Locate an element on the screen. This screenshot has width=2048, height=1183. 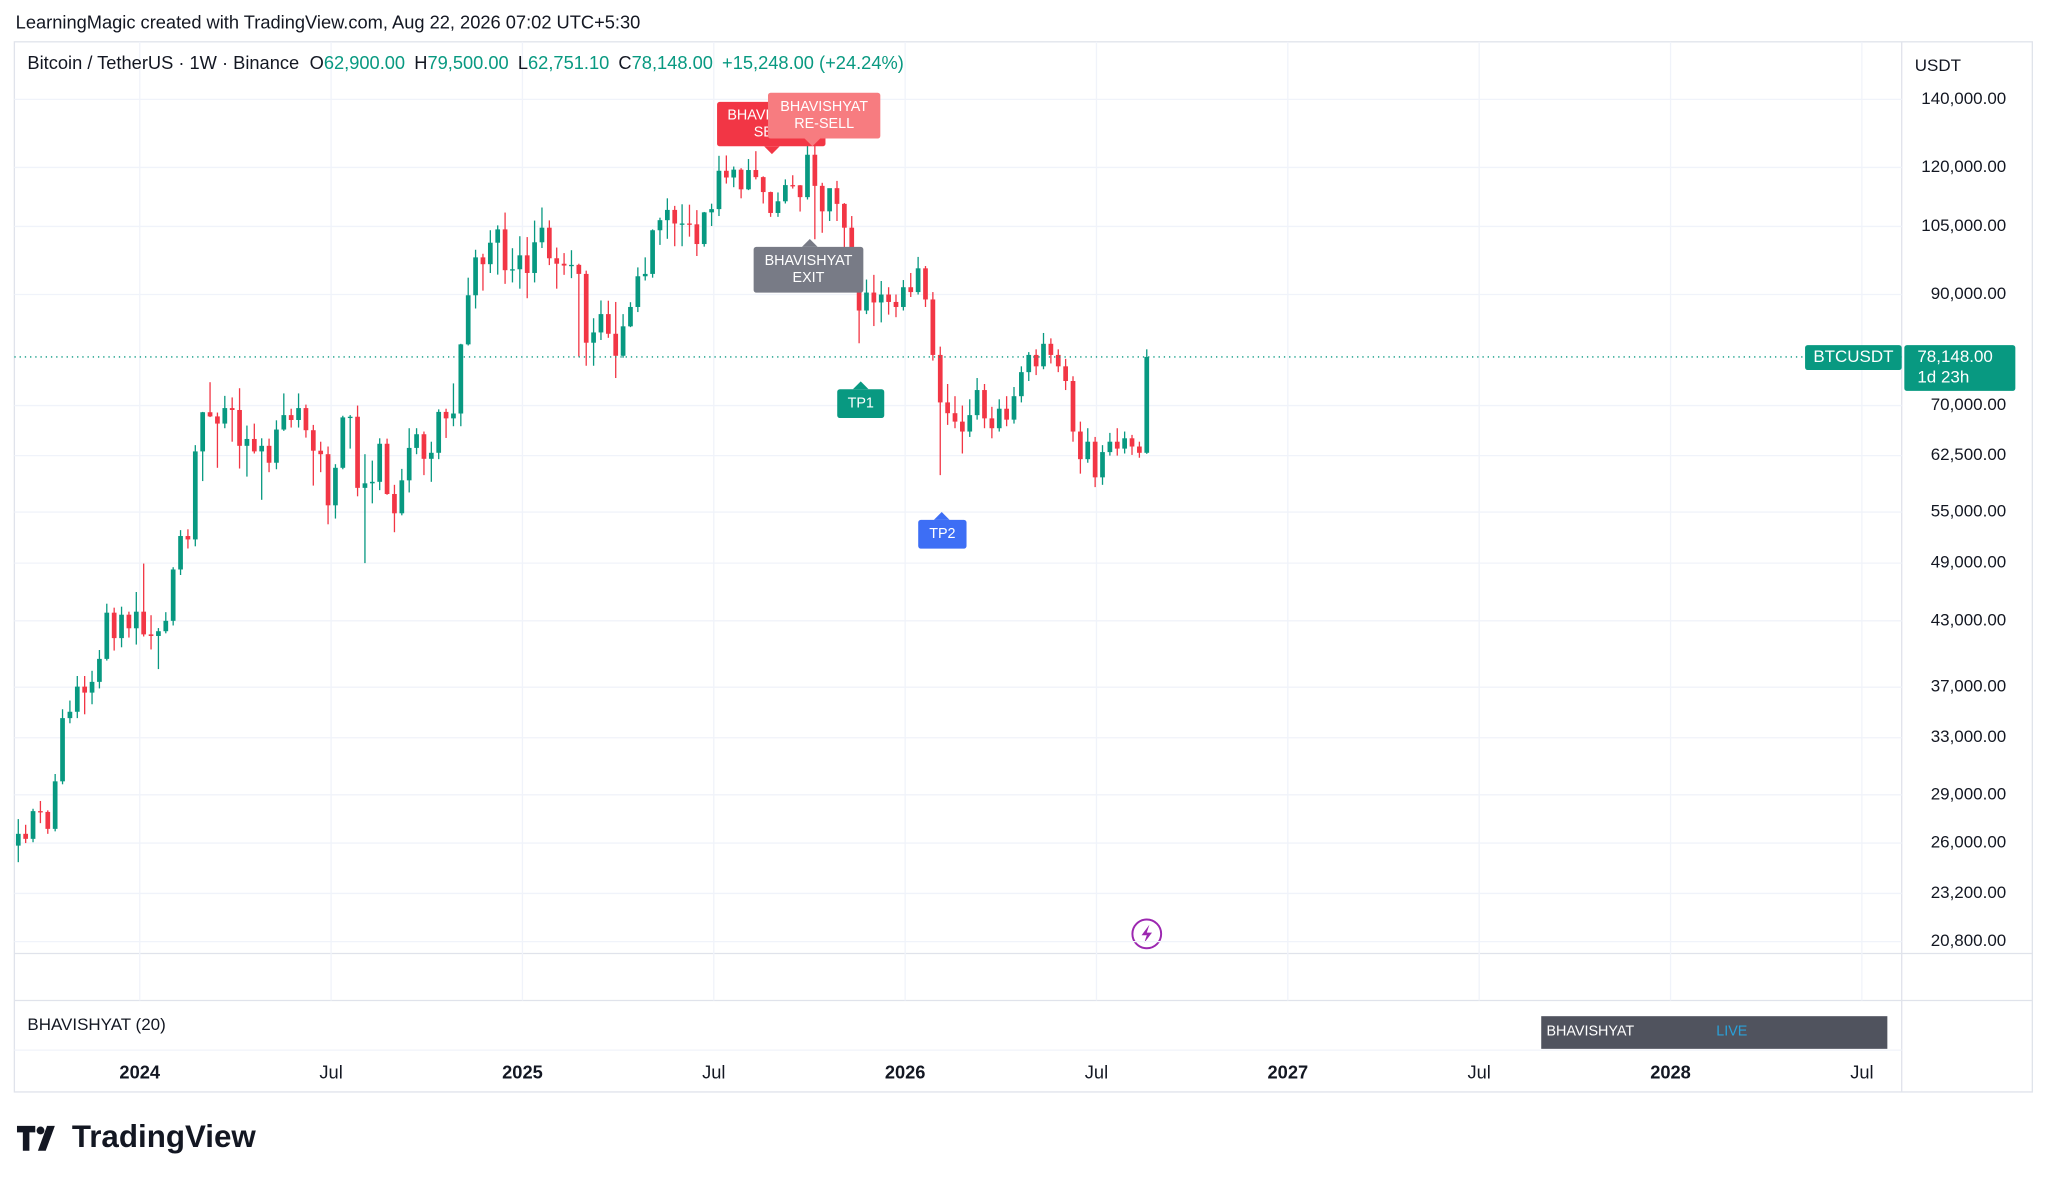
symbol: Bitcoin / TetherUS · 1W · Binance is located at coordinates (163, 62).